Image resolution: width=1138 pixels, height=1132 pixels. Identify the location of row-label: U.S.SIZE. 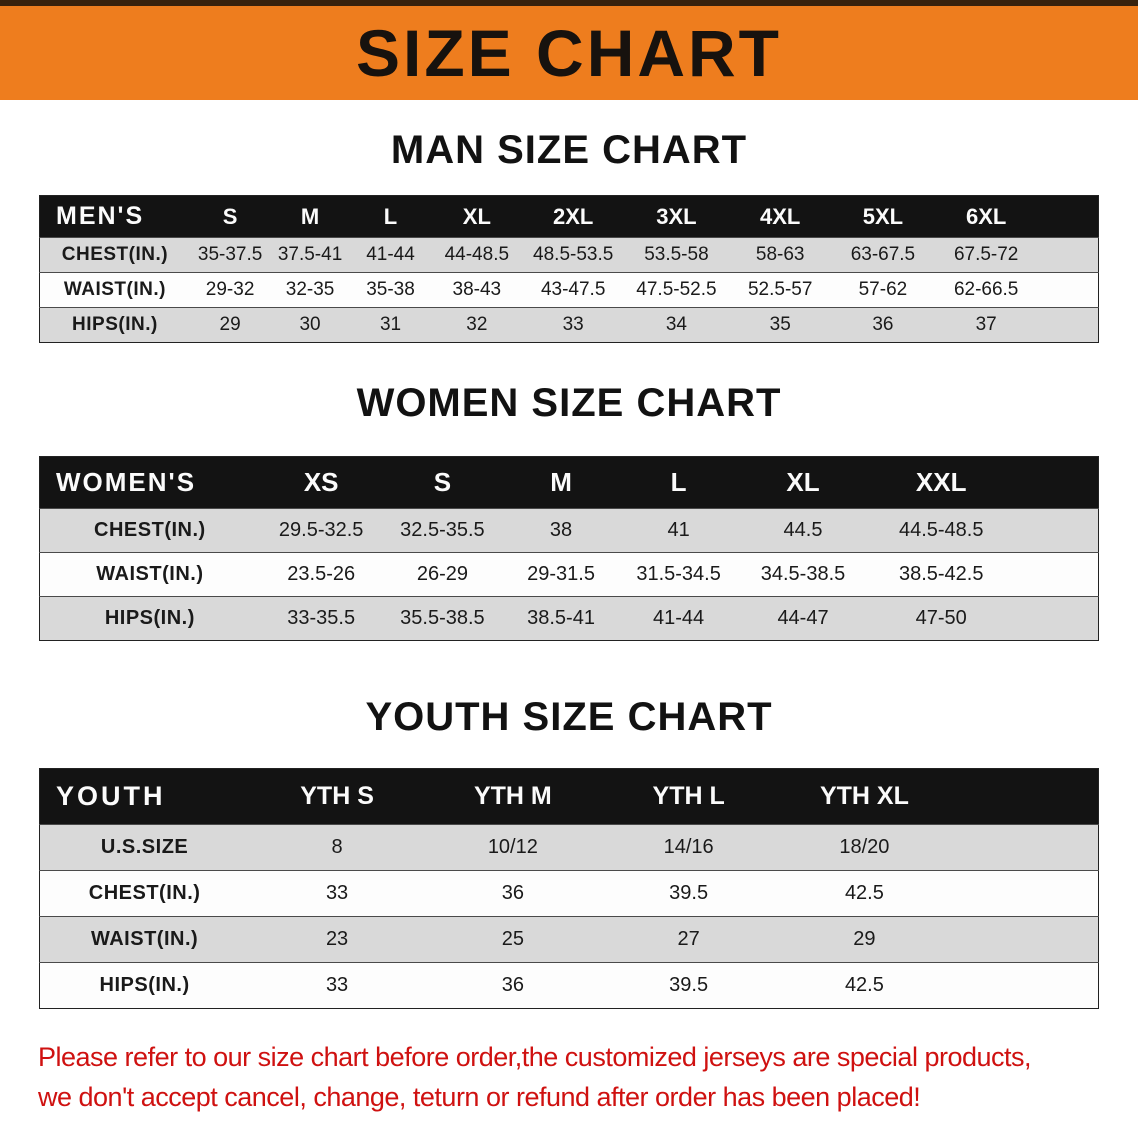
(144, 847).